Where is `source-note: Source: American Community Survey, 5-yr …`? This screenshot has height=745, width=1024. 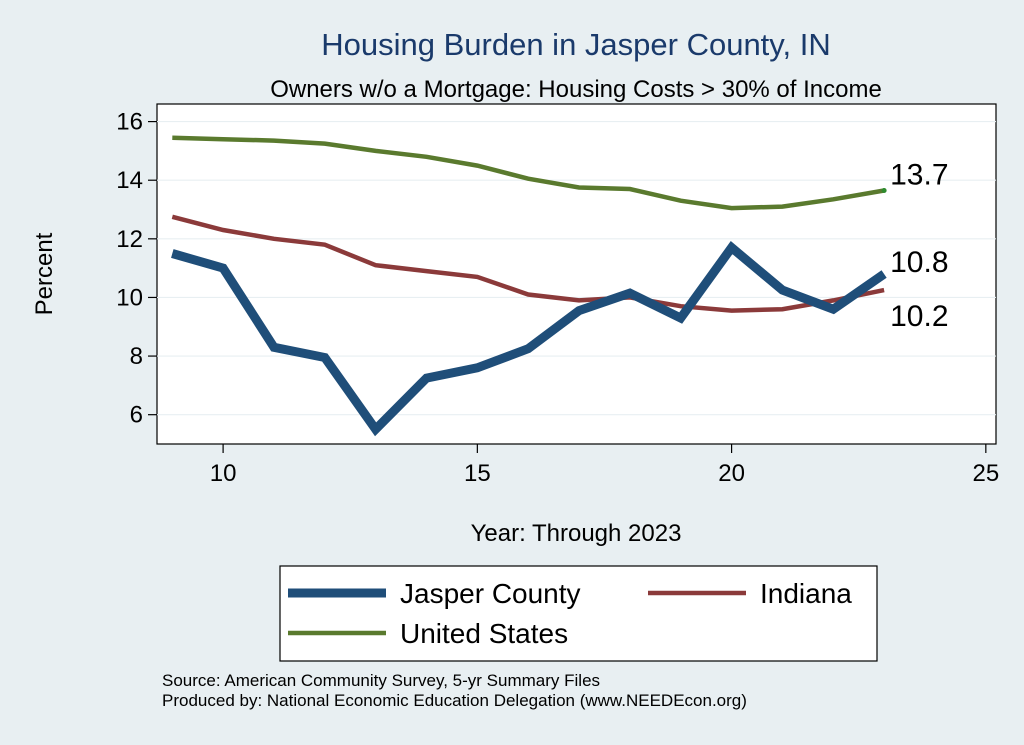 source-note: Source: American Community Survey, 5-yr … is located at coordinates (381, 680).